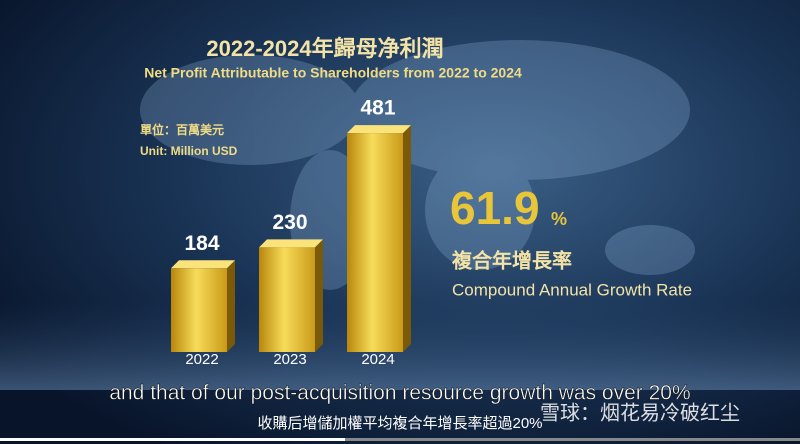 This screenshot has height=444, width=800. I want to click on value-label: 481, so click(377, 108).